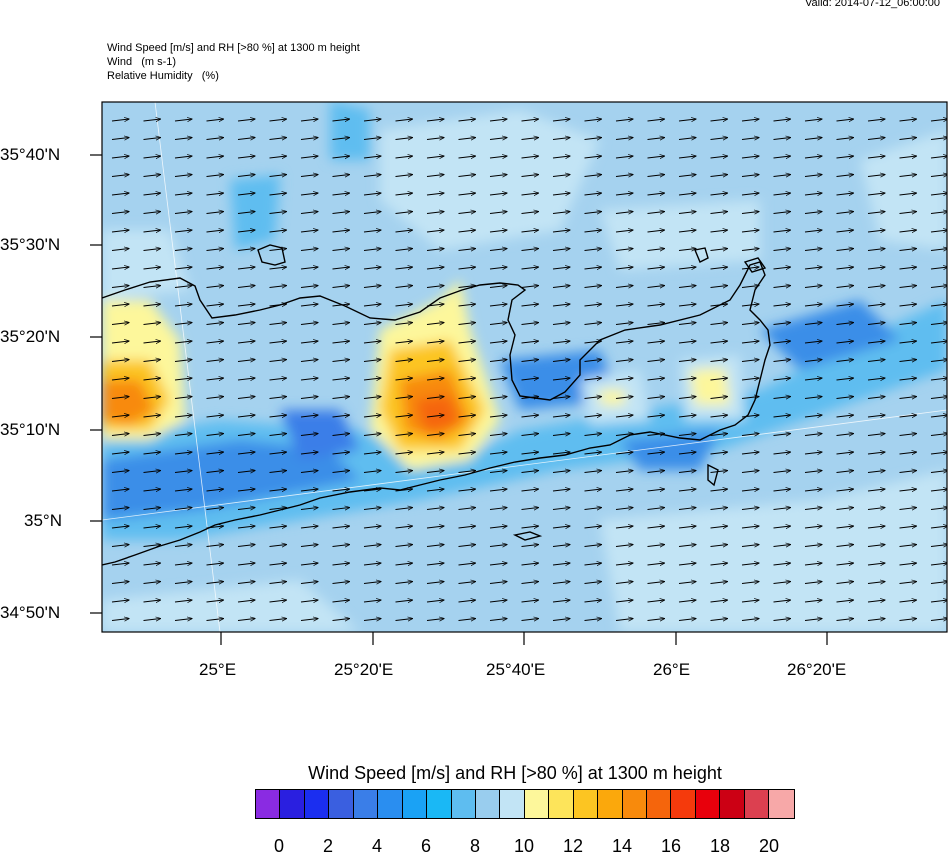 The width and height of the screenshot is (948, 857). What do you see at coordinates (142, 62) in the screenshot?
I see `title-line-2: Wind (m s-1)` at bounding box center [142, 62].